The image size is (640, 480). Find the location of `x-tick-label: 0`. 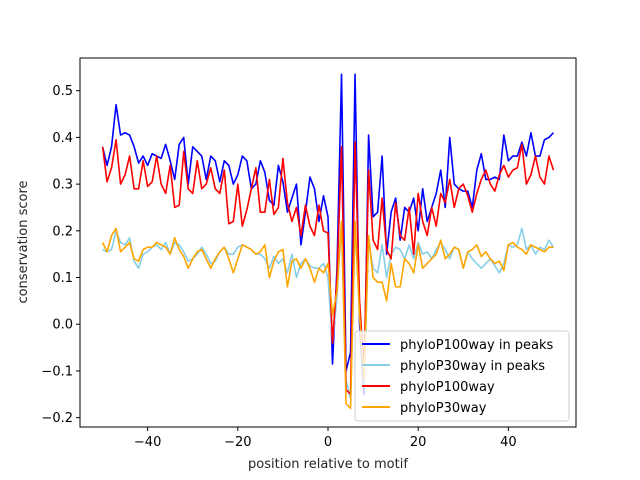

x-tick-label: 0 is located at coordinates (328, 442).